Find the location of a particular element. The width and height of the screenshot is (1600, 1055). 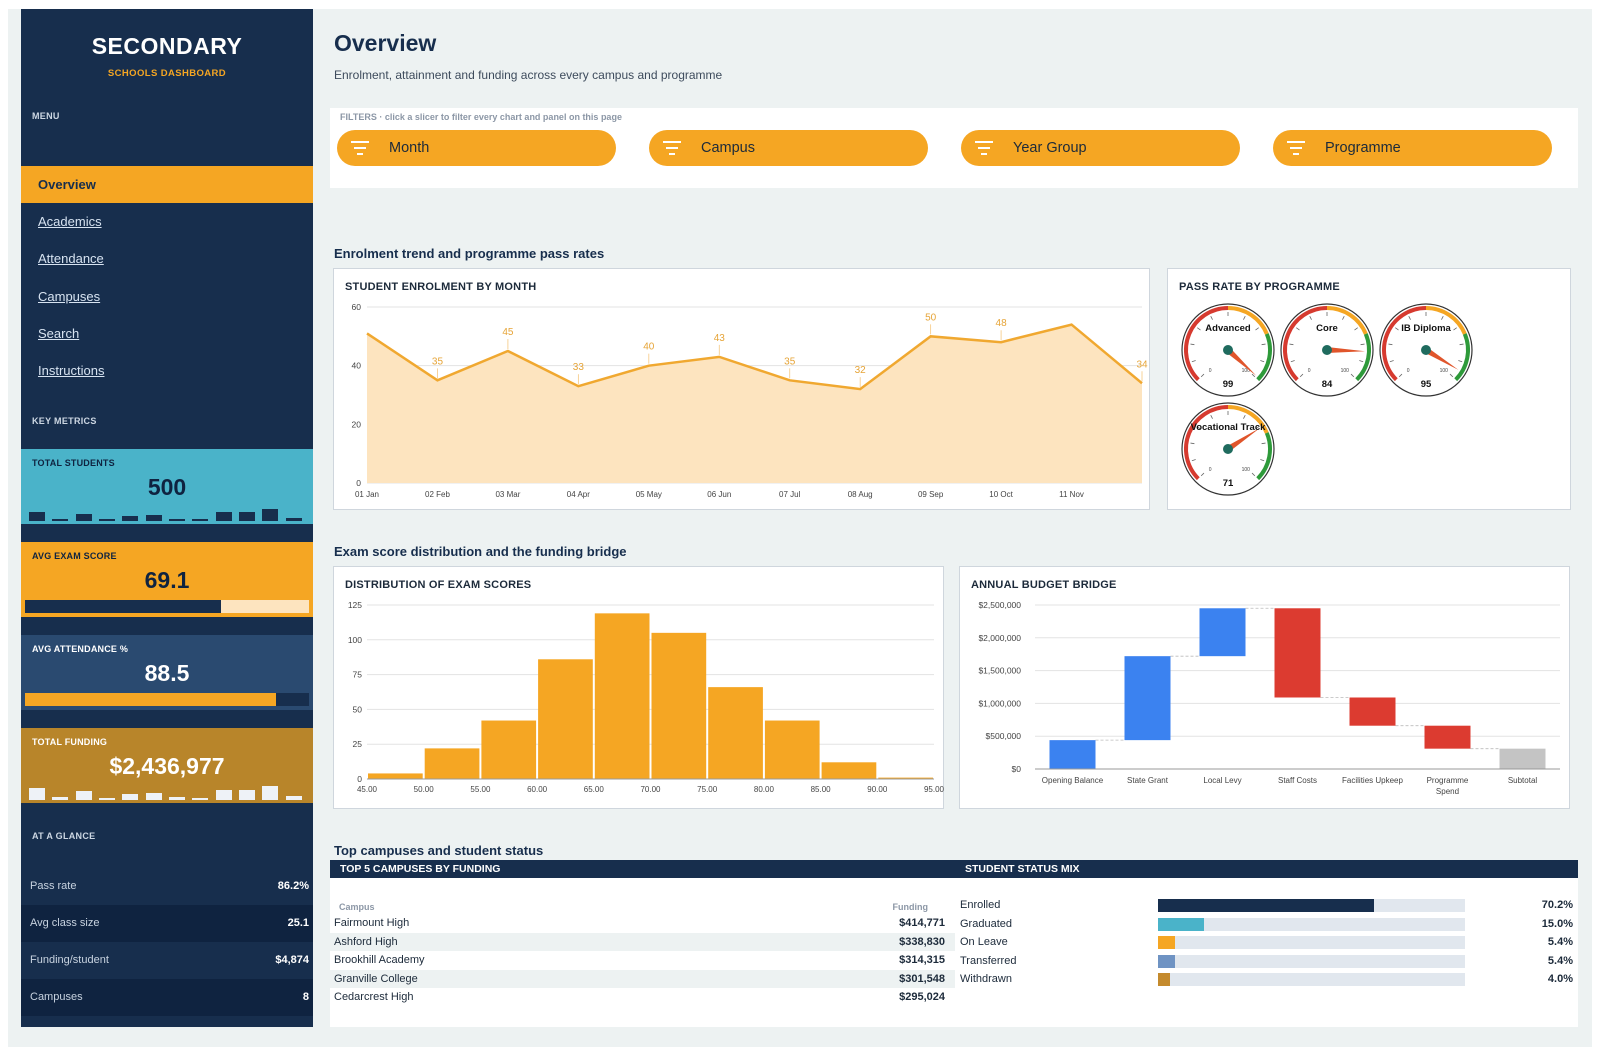

chart-title: PASS RATE BY PROGRAMME is located at coordinates (1259, 287).